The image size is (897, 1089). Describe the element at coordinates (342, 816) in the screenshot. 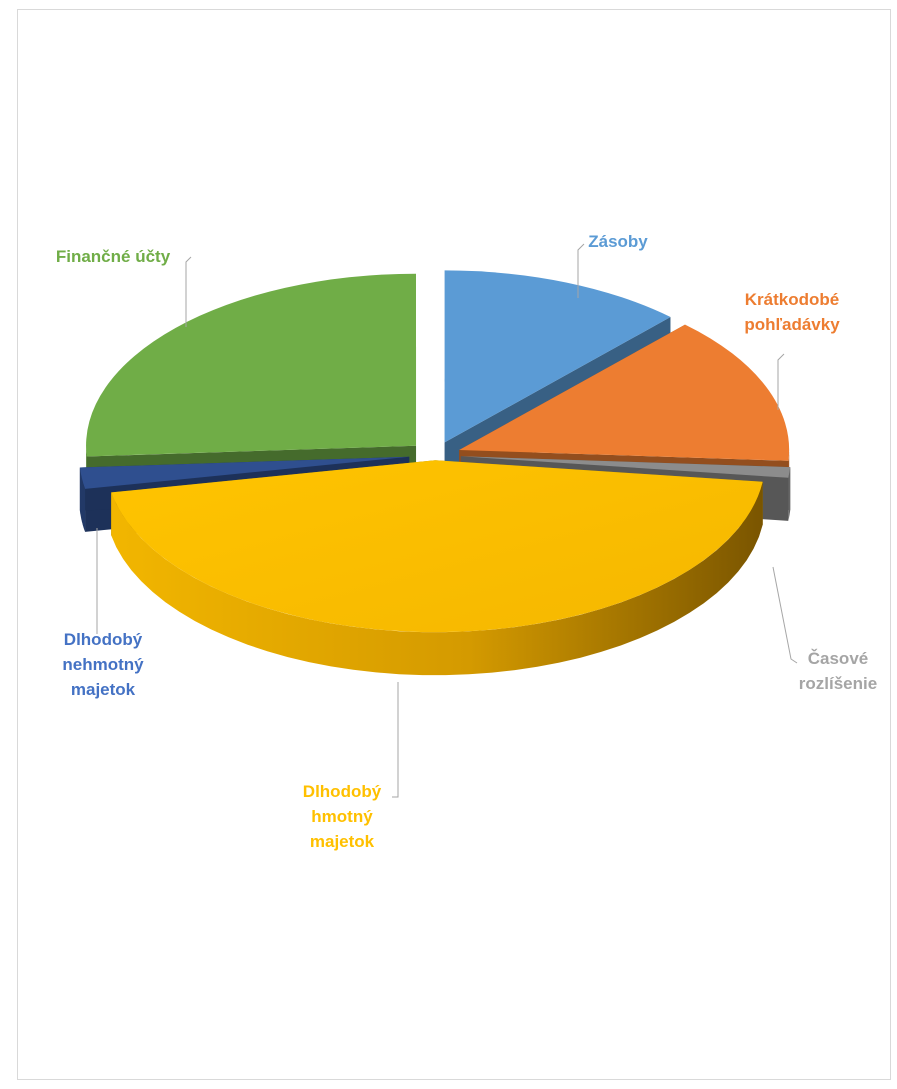

I see `slice-label-3: Dlhodobý hmotný majetok` at that location.